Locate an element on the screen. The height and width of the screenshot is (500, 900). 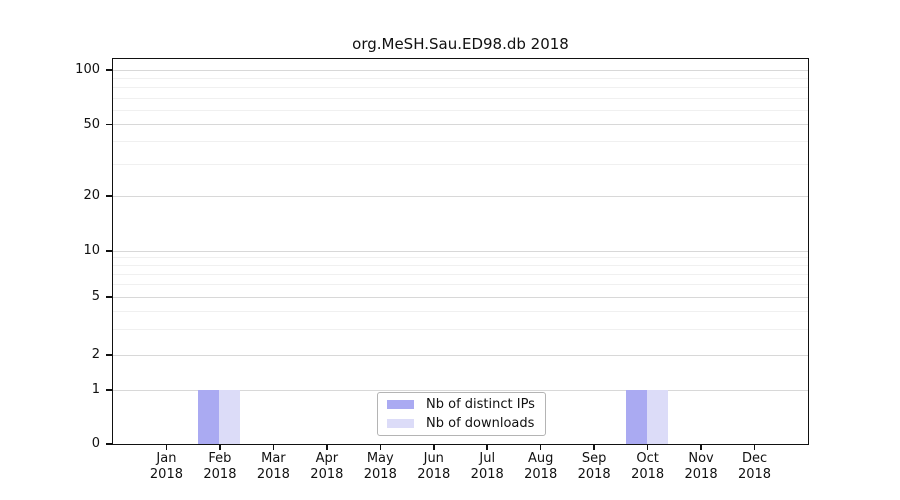
legend-entry: Nb of downloads is located at coordinates (461, 423).